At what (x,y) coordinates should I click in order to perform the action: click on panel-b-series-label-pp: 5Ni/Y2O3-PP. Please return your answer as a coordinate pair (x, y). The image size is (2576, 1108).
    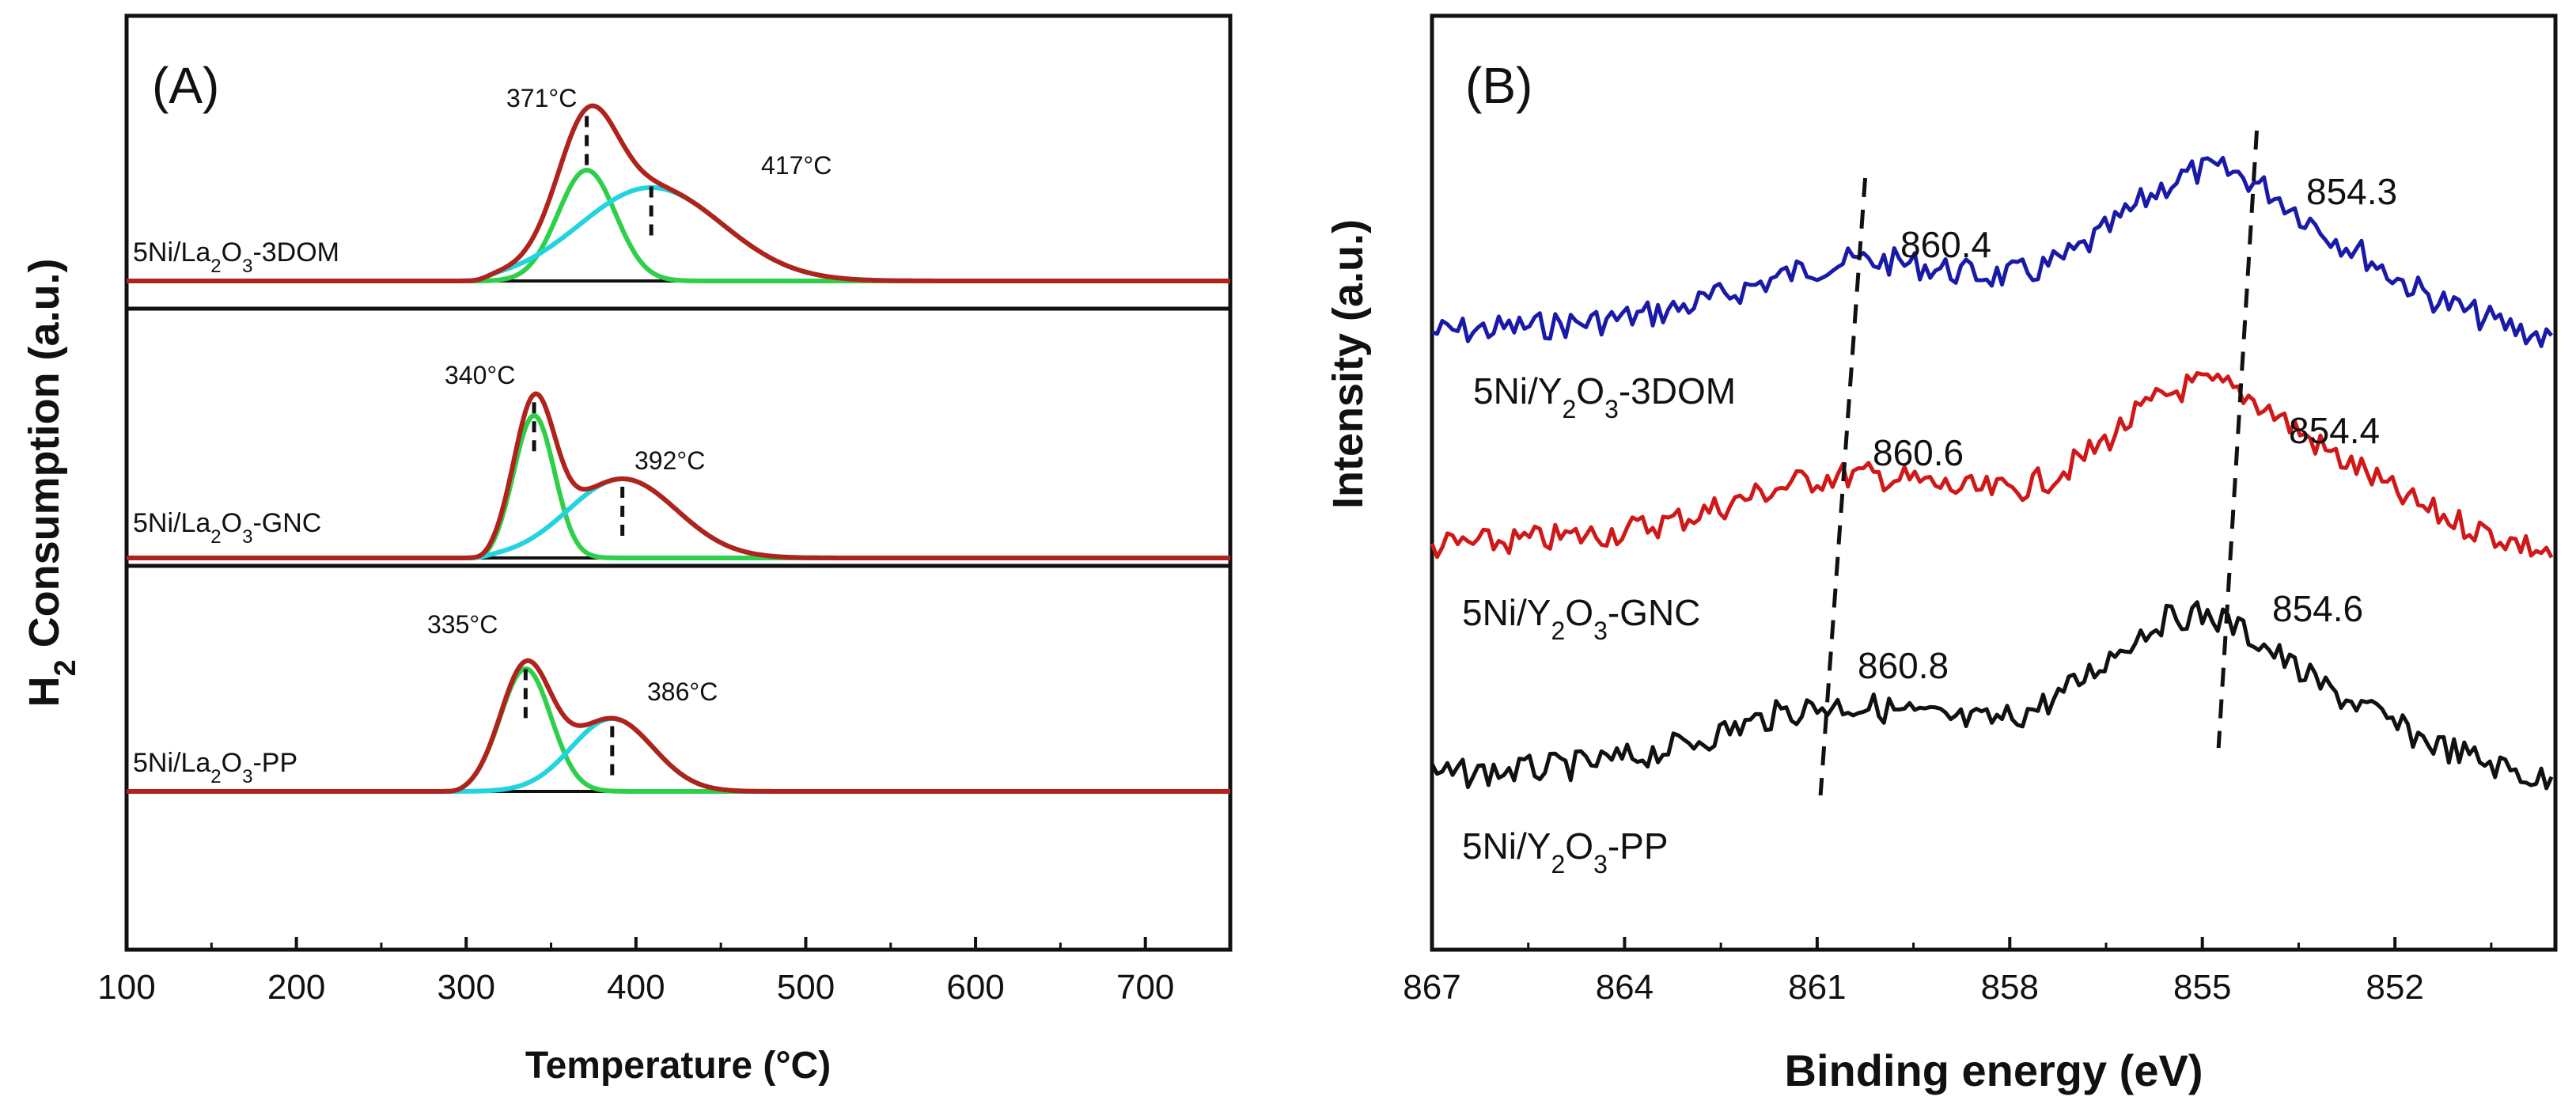
    Looking at the image, I should click on (1565, 851).